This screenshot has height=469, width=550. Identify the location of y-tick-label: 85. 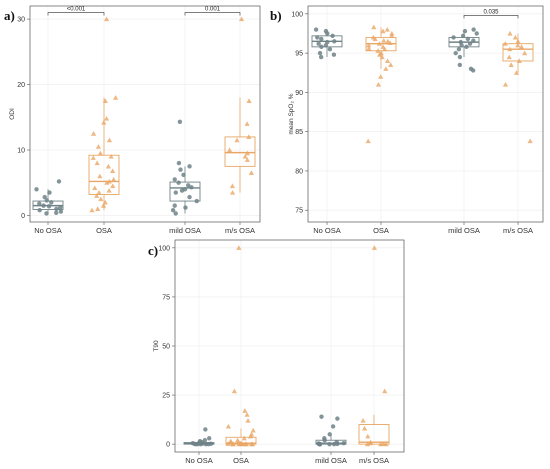
(299, 132).